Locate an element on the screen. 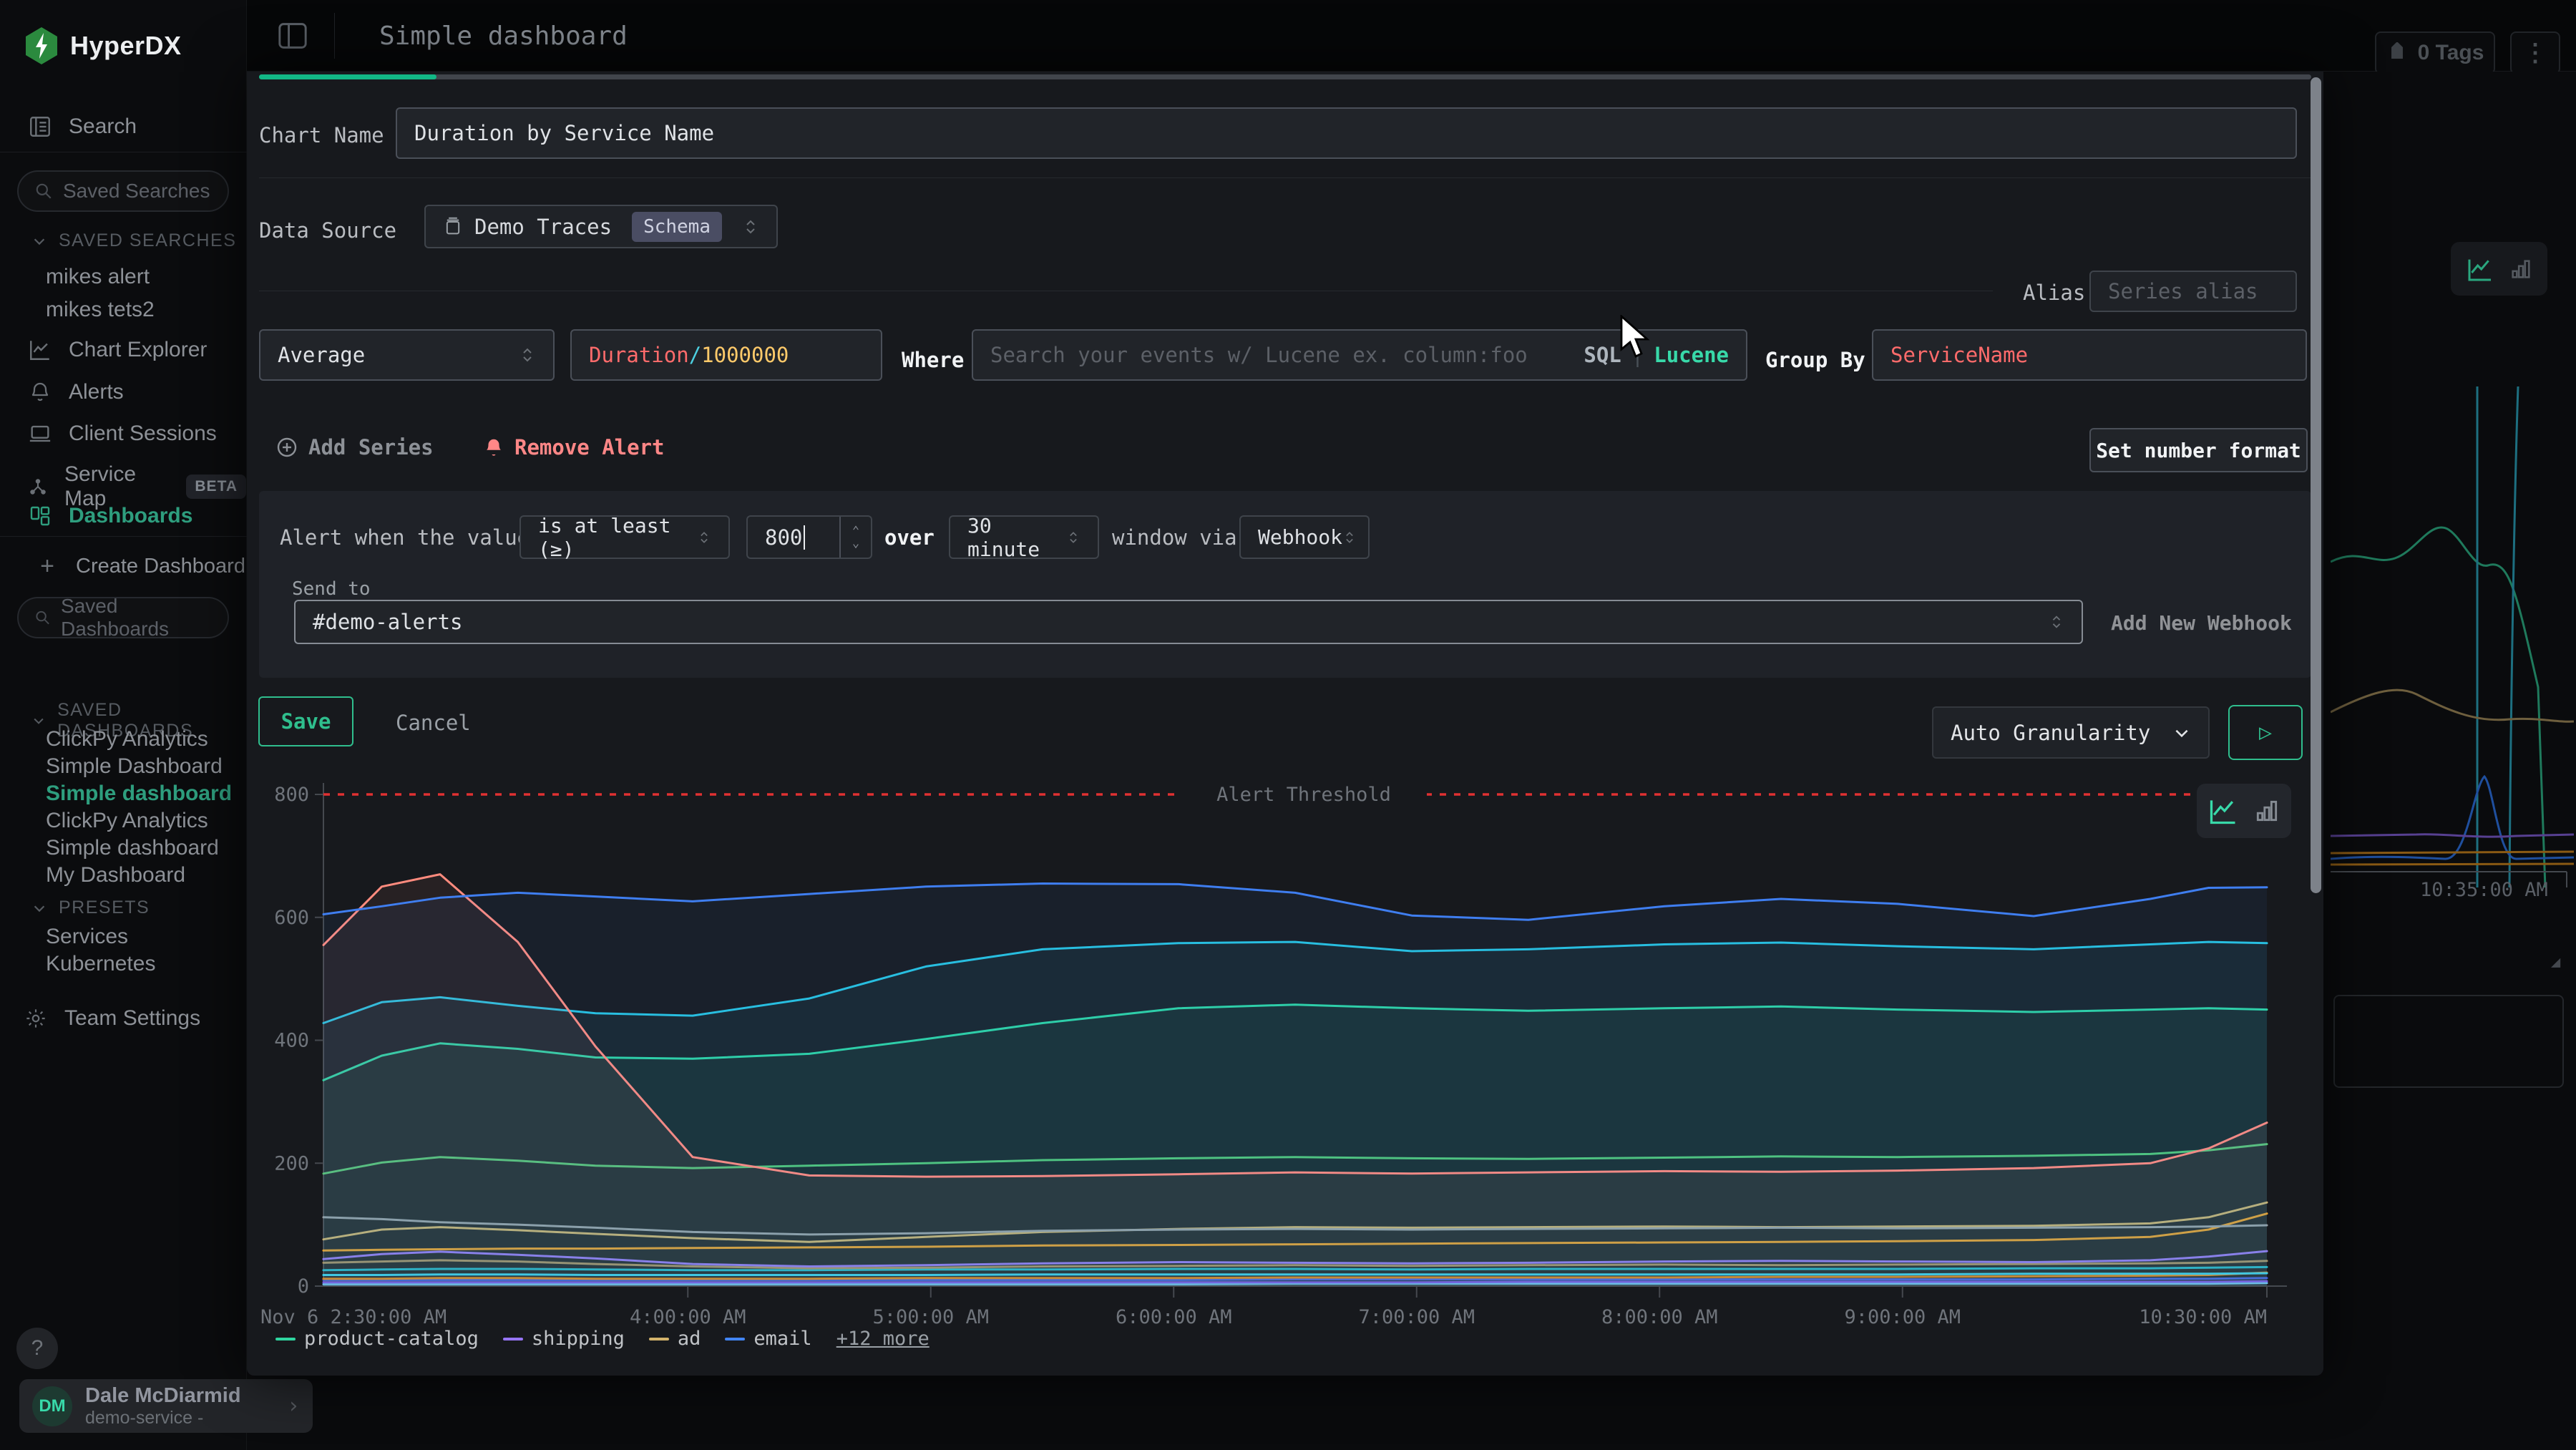  topbar-divider is located at coordinates (334, 36).